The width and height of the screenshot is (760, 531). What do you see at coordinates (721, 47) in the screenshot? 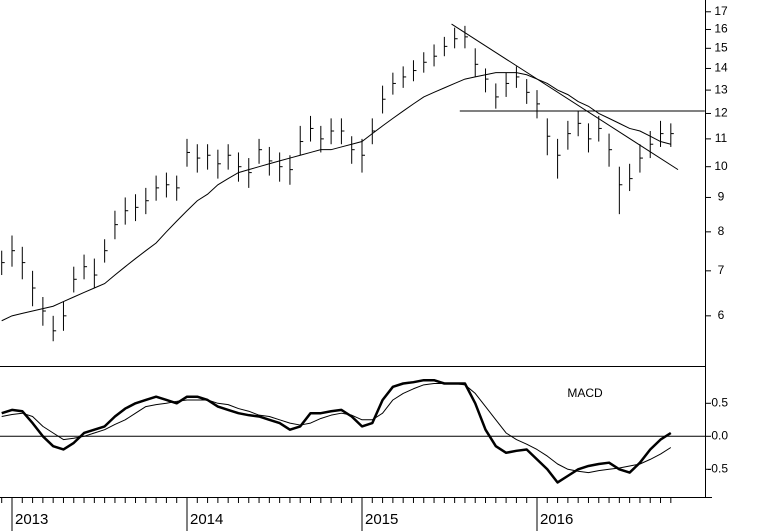
I see `y-tick-label: 15` at bounding box center [721, 47].